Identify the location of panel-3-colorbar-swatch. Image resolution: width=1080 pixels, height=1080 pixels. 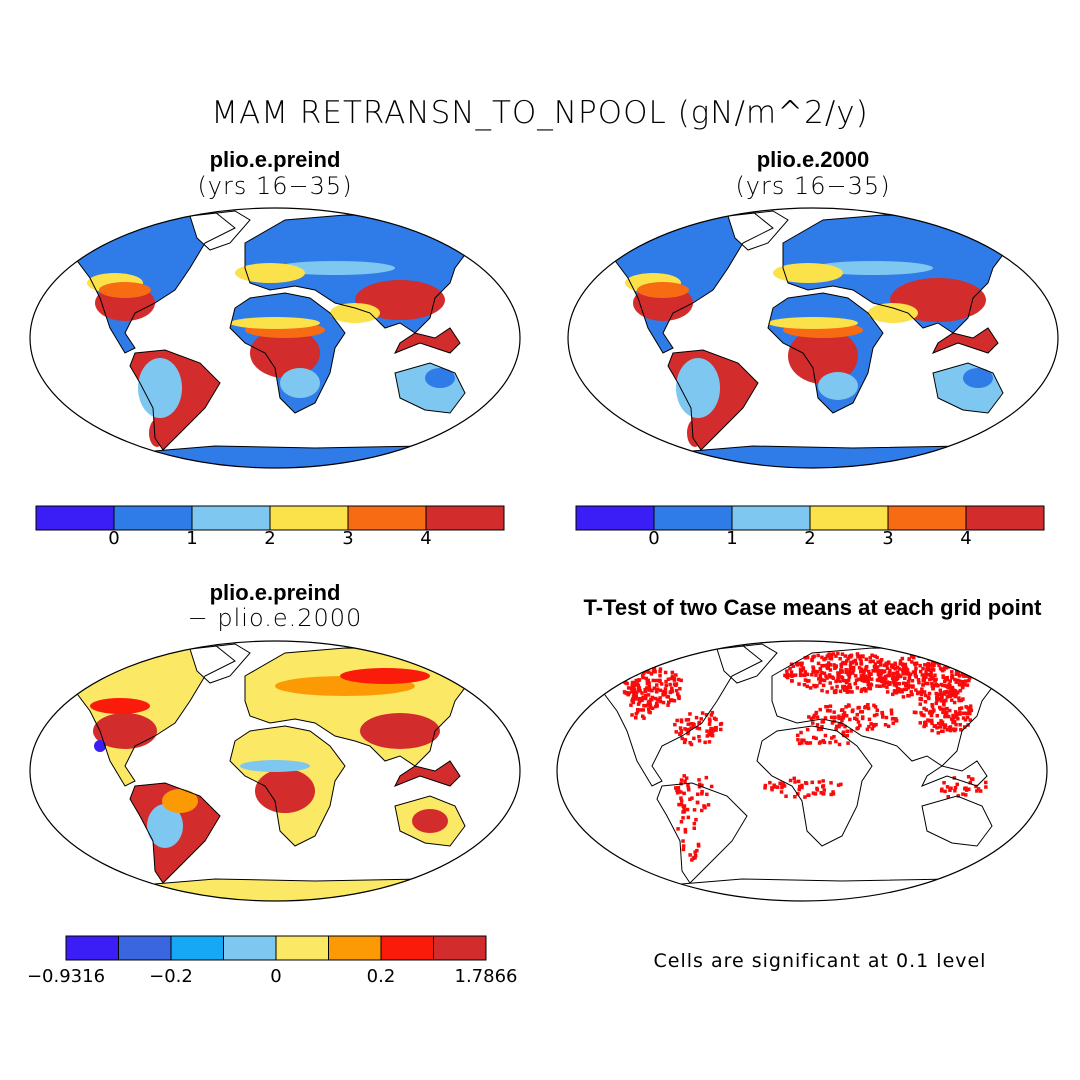
(460, 948).